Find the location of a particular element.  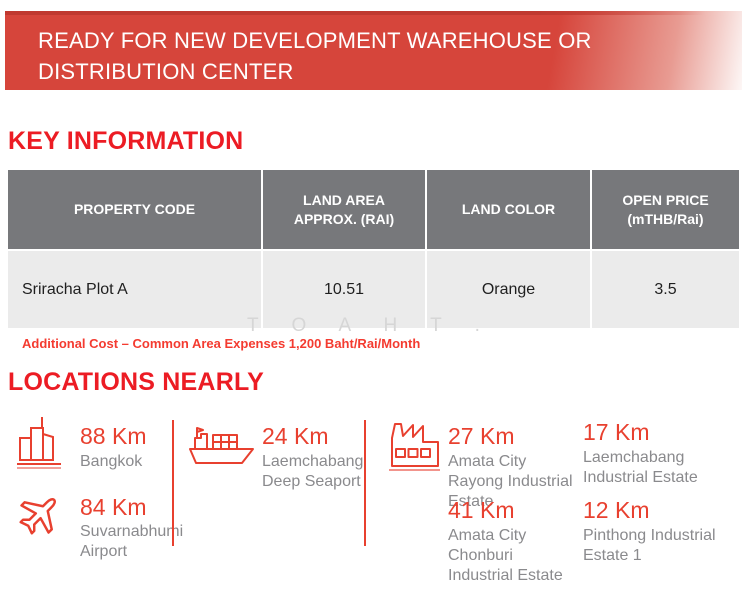

location-name: Suvarnabhumi Airport is located at coordinates (132, 541).